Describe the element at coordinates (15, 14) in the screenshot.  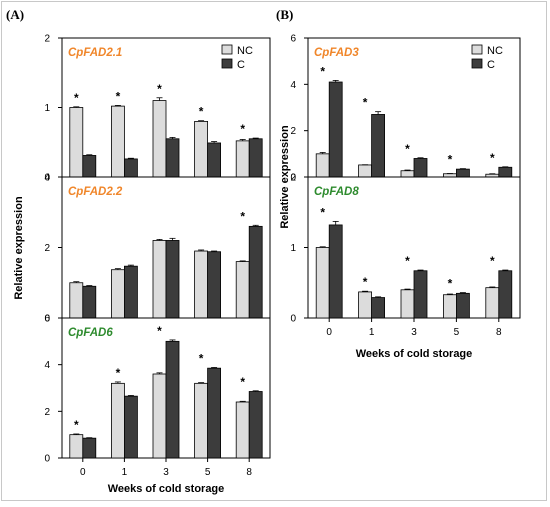
I see `panel-label-a: (A)` at that location.